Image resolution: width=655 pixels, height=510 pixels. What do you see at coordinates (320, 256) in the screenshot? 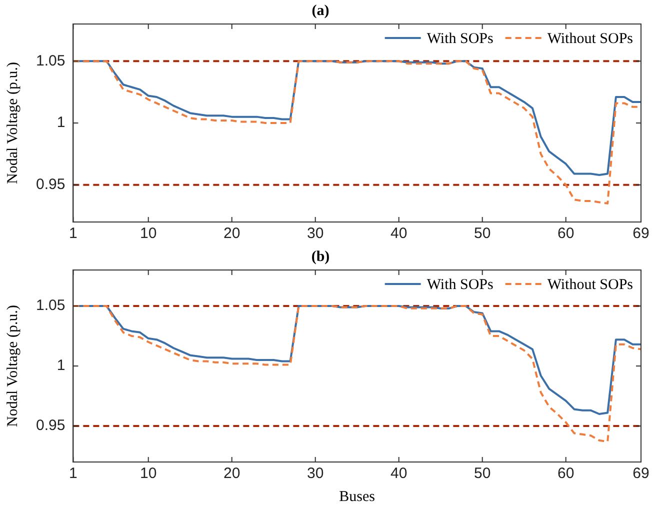
I see `chart-title: (b)` at bounding box center [320, 256].